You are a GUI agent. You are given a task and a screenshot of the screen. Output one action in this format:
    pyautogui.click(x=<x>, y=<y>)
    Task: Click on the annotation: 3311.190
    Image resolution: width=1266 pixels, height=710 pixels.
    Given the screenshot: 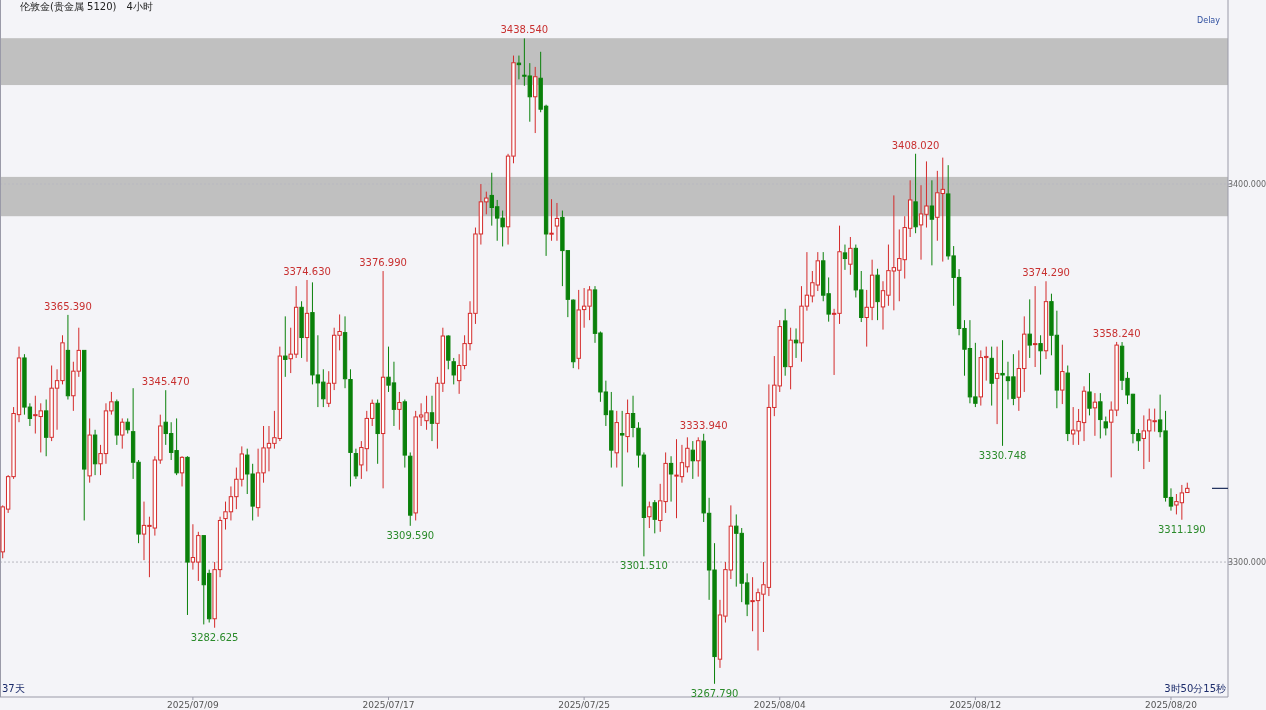 What is the action you would take?
    pyautogui.click(x=1181, y=529)
    